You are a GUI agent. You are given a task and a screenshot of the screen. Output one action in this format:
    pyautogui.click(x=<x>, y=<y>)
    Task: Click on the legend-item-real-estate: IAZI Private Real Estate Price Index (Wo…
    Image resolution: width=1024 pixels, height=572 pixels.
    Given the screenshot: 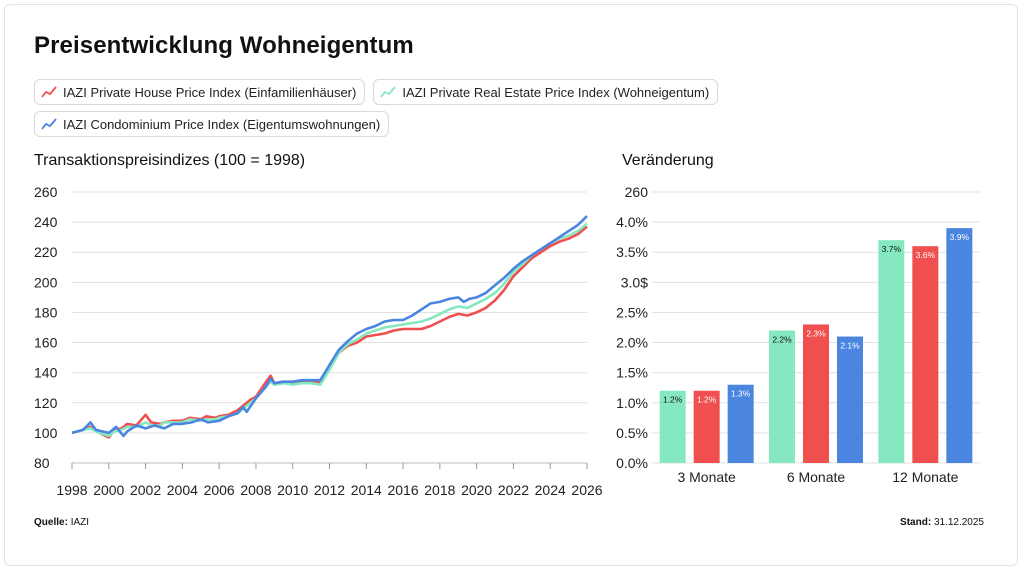 What is the action you would take?
    pyautogui.click(x=546, y=92)
    